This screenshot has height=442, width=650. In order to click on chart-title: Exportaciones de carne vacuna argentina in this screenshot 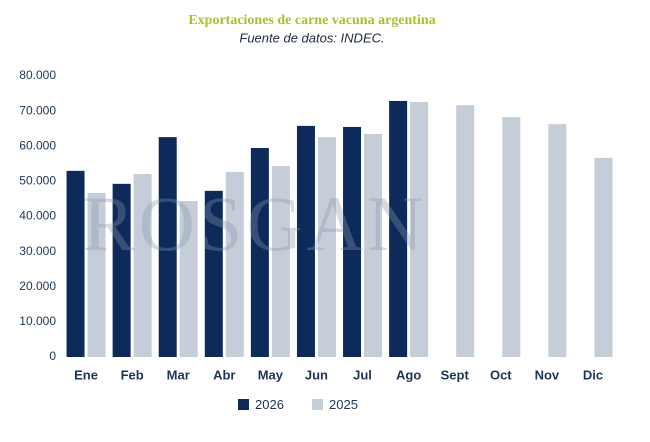, I will do `click(311, 20)`.